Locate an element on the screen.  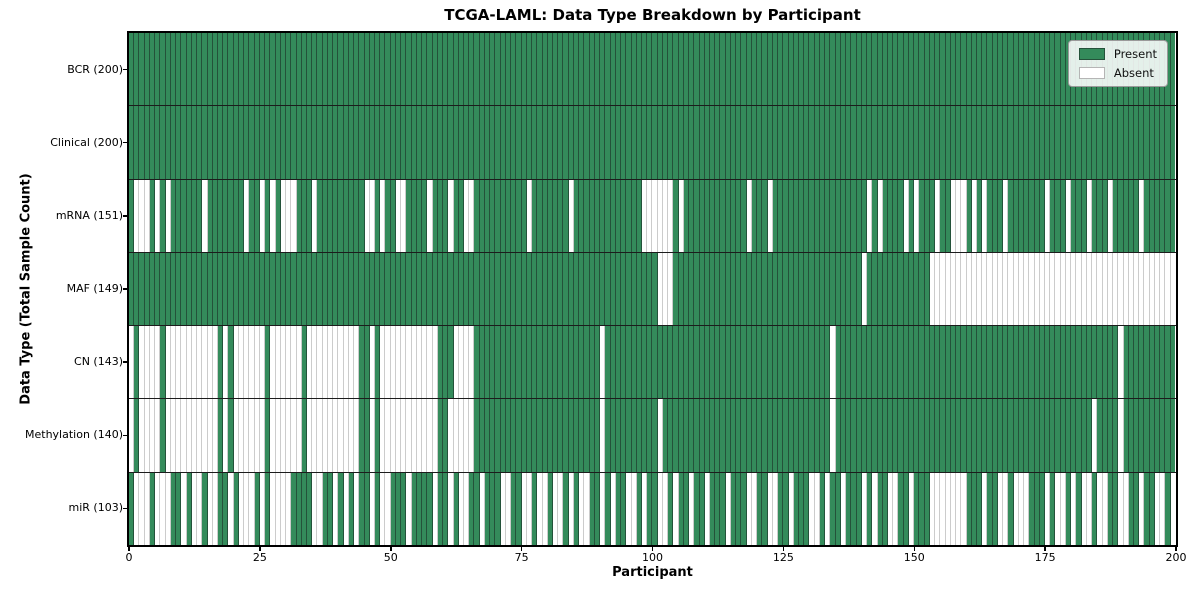
y-tick-label-MAF: MAF (149) is located at coordinates (94, 288).